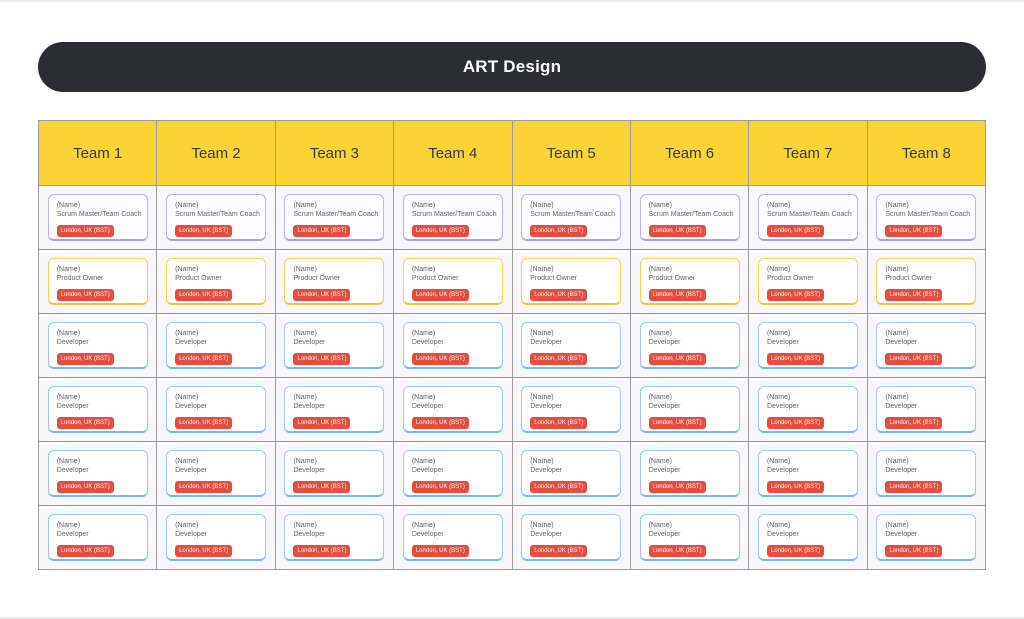 This screenshot has width=1024, height=619. What do you see at coordinates (571, 153) in the screenshot?
I see `team-header-5: Team 5` at bounding box center [571, 153].